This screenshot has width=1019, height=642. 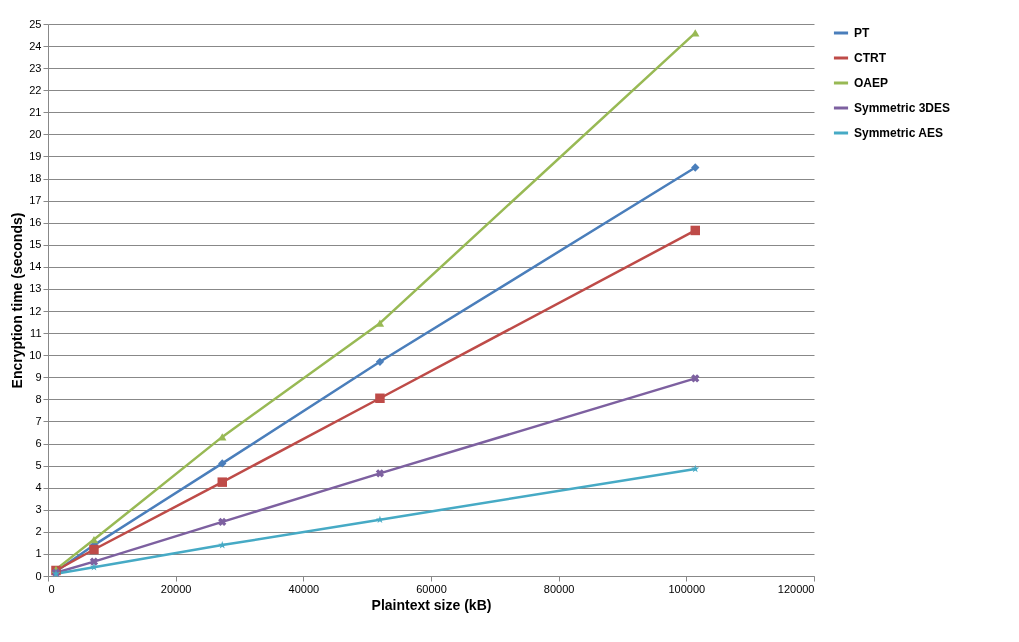 What do you see at coordinates (35, 244) in the screenshot?
I see `y-tick-label: 15` at bounding box center [35, 244].